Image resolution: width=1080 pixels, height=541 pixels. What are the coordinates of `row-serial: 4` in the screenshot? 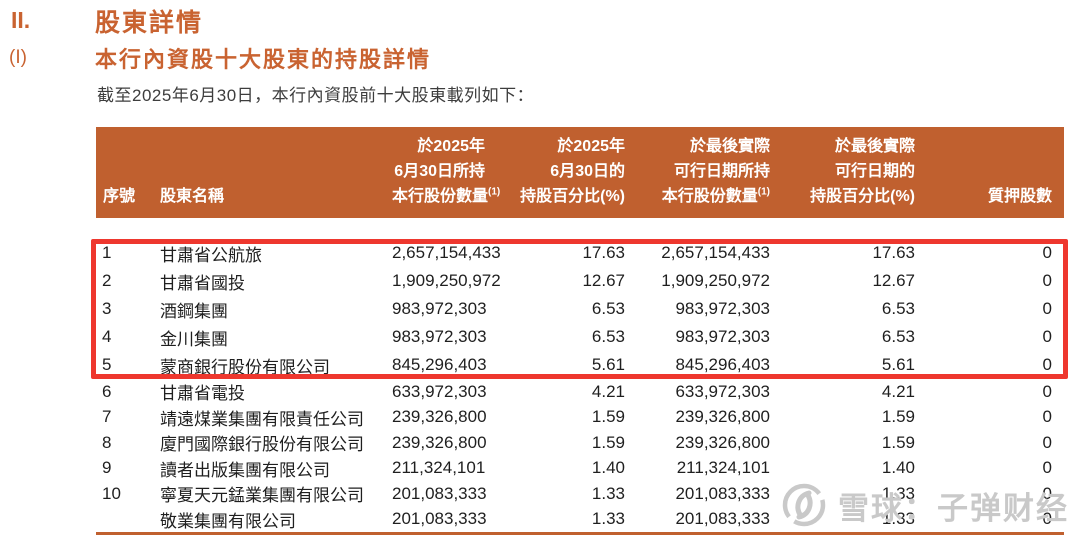 It's located at (107, 336).